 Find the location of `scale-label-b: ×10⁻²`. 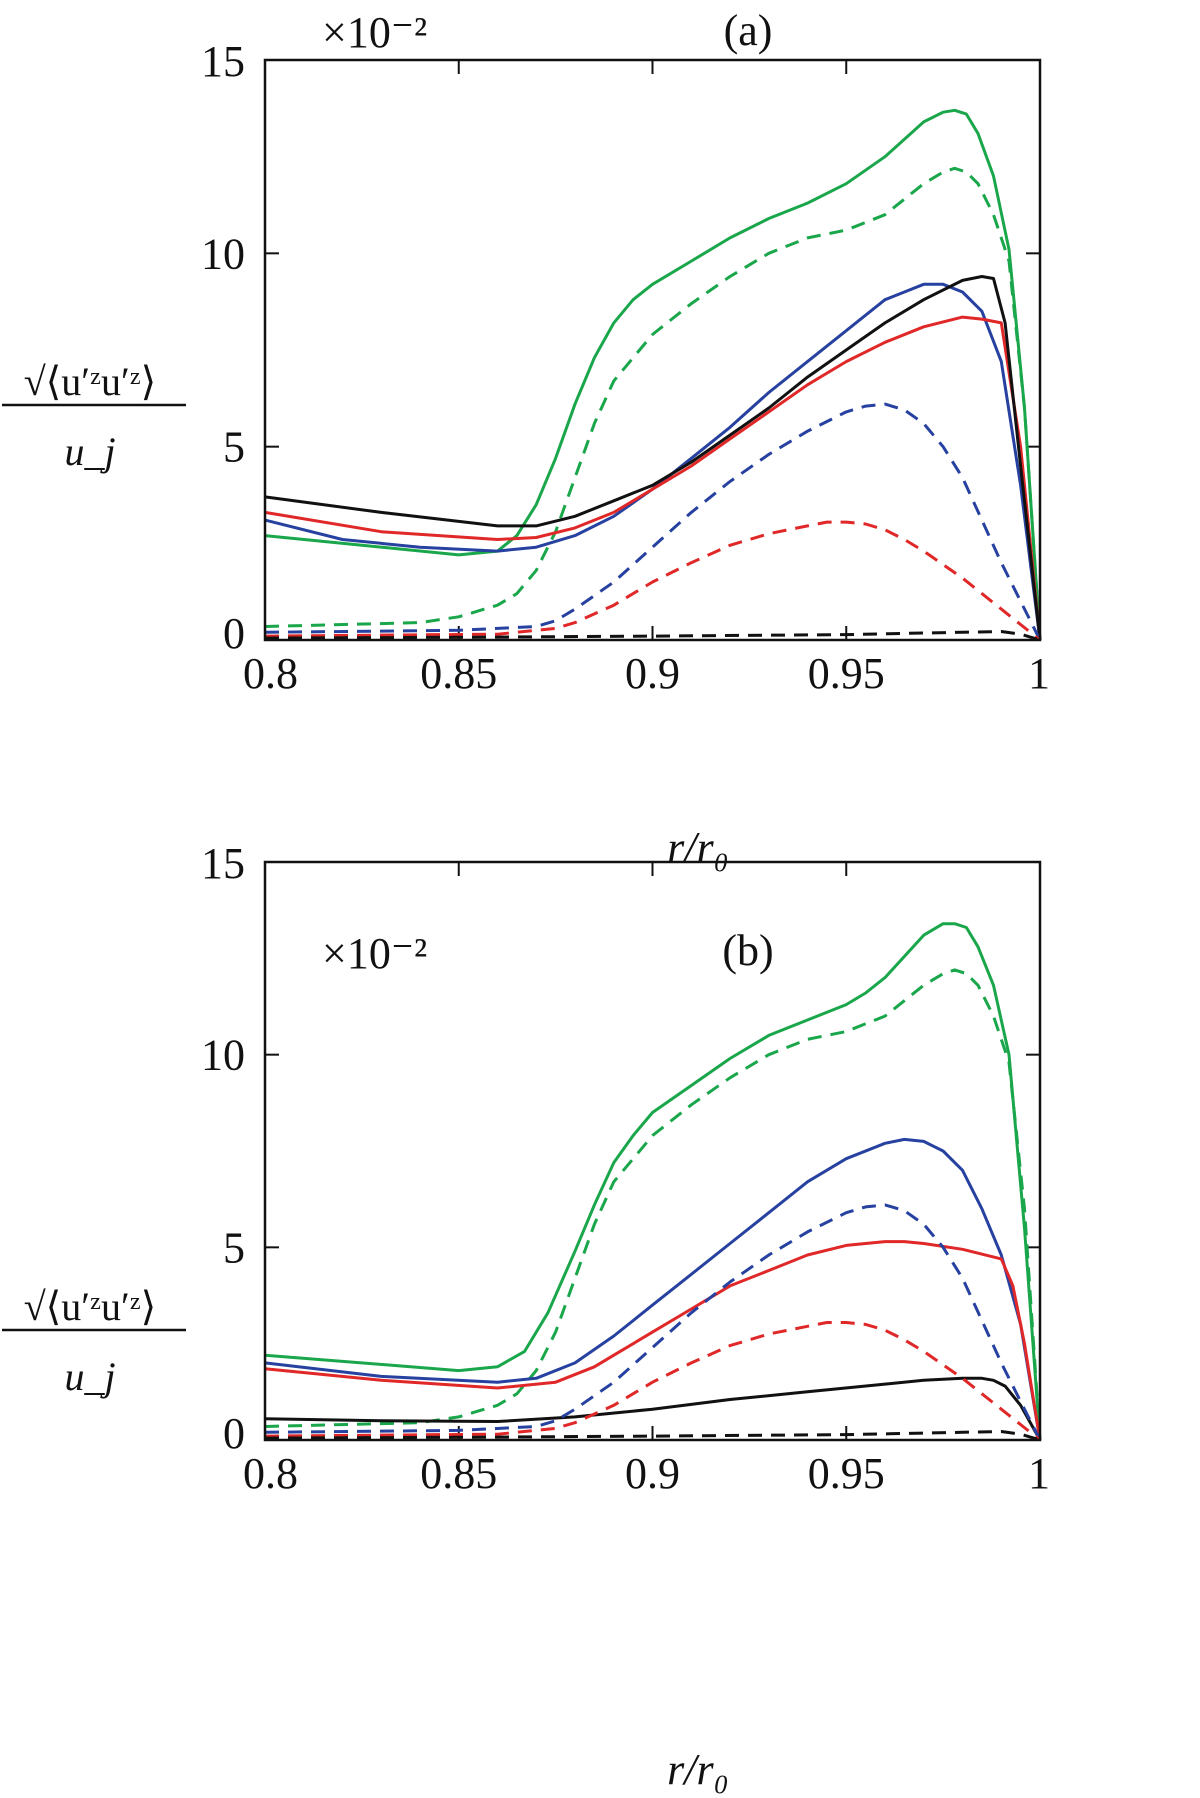

scale-label-b: ×10⁻² is located at coordinates (374, 953).